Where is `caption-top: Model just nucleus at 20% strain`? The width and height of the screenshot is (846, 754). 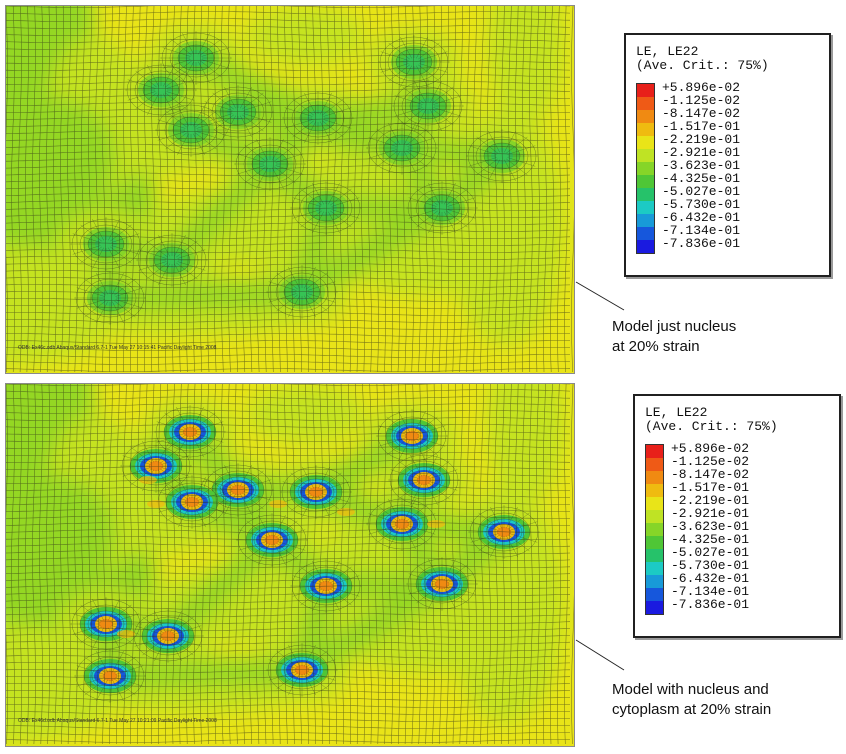 caption-top: Model just nucleus at 20% strain is located at coordinates (674, 337).